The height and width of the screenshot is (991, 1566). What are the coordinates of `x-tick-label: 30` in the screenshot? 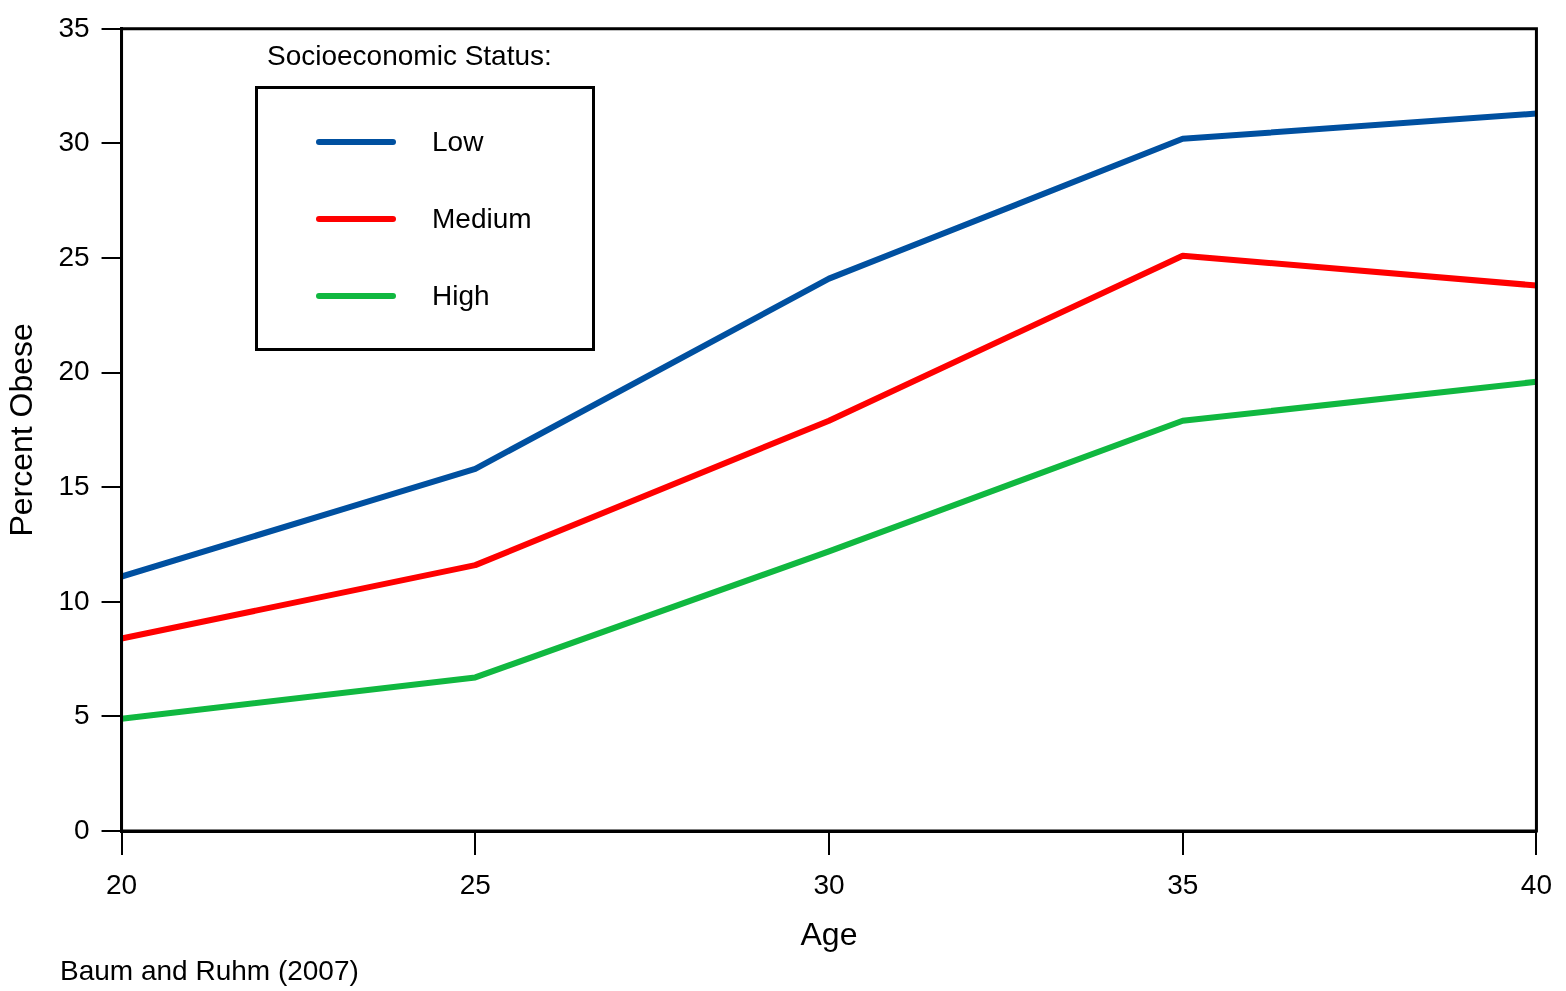 It's located at (829, 884).